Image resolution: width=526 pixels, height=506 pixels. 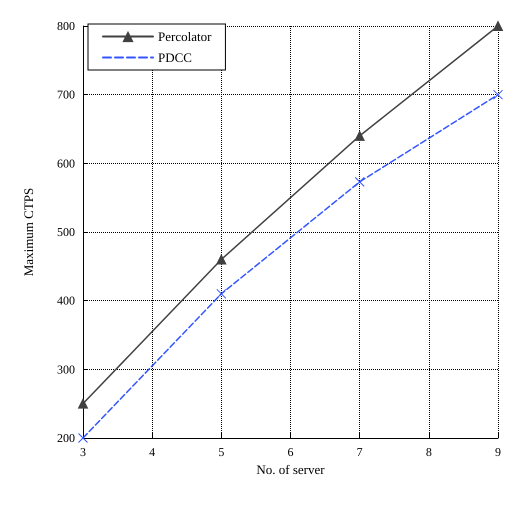 What do you see at coordinates (83, 452) in the screenshot?
I see `x-tick-label: 3` at bounding box center [83, 452].